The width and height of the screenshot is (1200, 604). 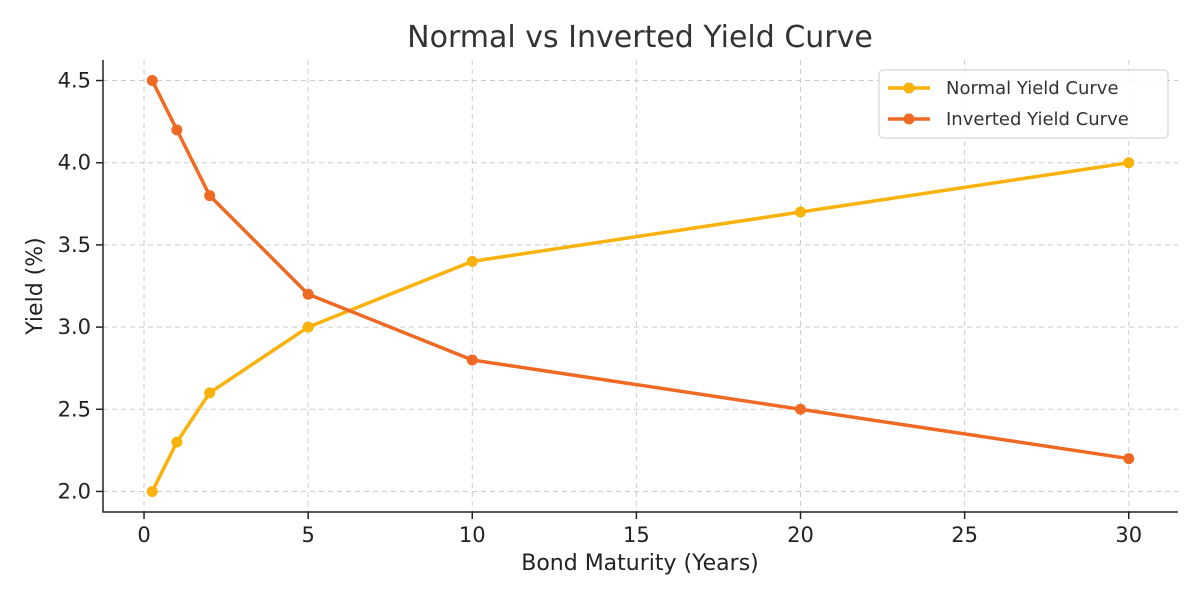 I want to click on legend: Normal Yield Curve Inverted Yield Curve, so click(x=1023, y=104).